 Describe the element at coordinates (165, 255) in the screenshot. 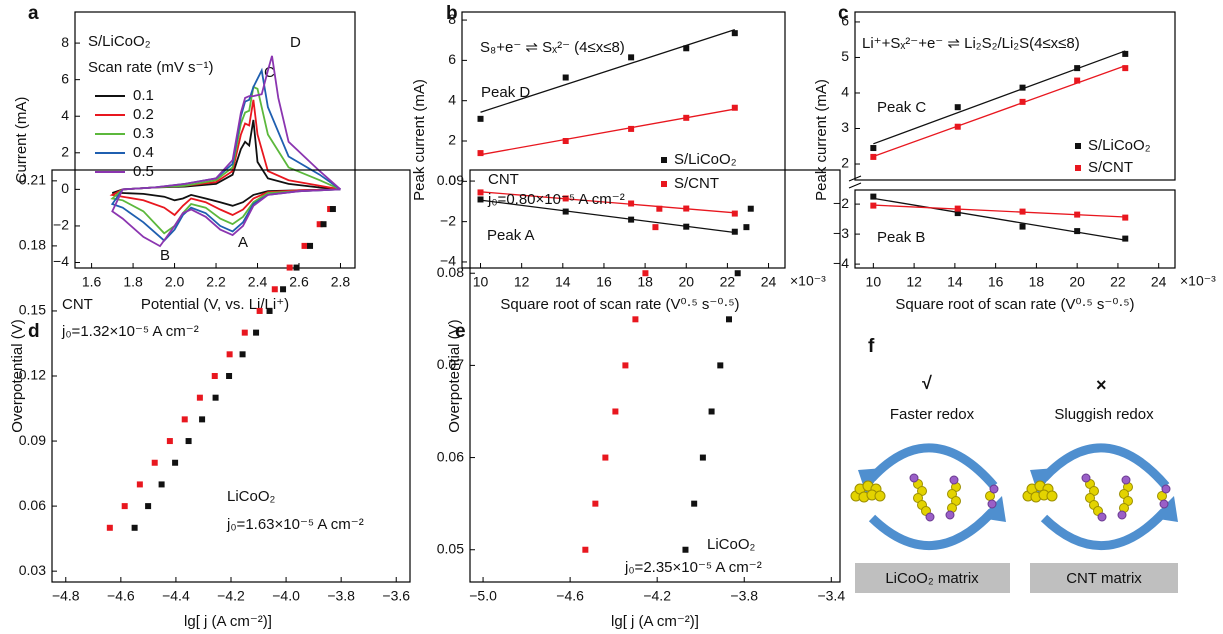

I see `annotation: B` at that location.